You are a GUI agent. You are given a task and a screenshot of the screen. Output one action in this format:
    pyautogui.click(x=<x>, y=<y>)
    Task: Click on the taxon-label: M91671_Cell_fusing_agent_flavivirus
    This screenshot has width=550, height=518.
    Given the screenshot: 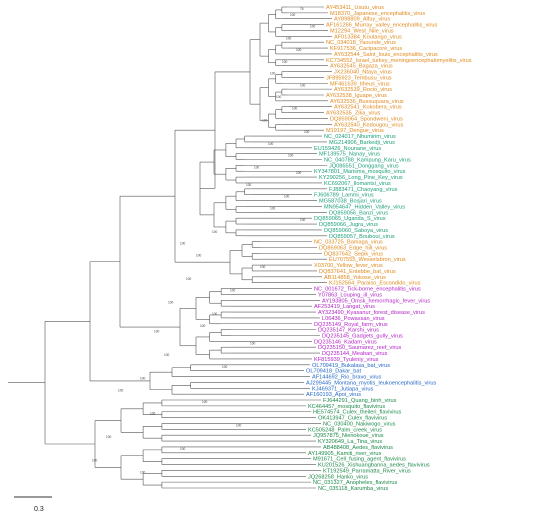 What is the action you would take?
    pyautogui.click(x=359, y=460)
    